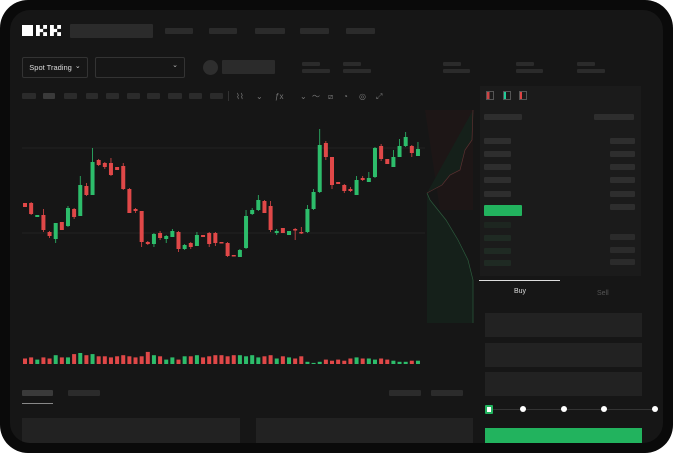 This screenshot has width=673, height=453. I want to click on orderbook-both-icon, so click(490, 95).